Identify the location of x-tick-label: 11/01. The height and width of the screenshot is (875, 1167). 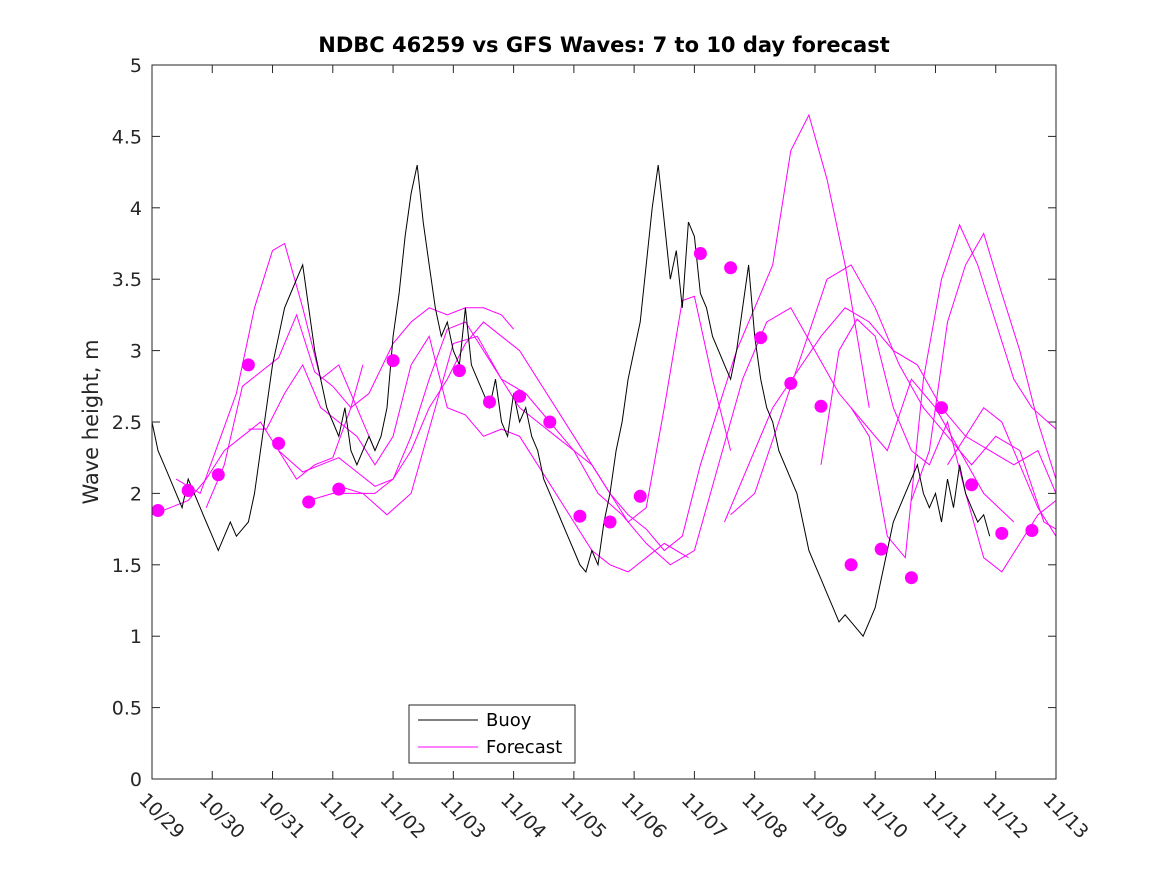
(342, 816).